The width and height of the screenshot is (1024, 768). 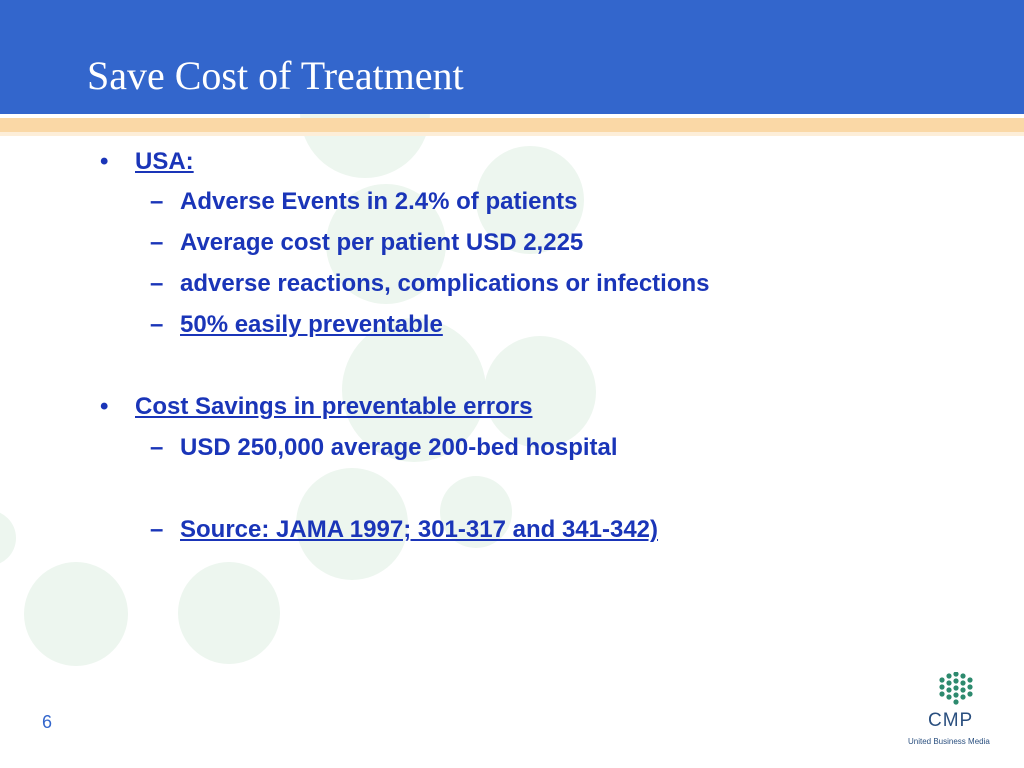 I want to click on bullet-heading-cost-savings: Cost Savings in preventable errors, so click(x=334, y=406).